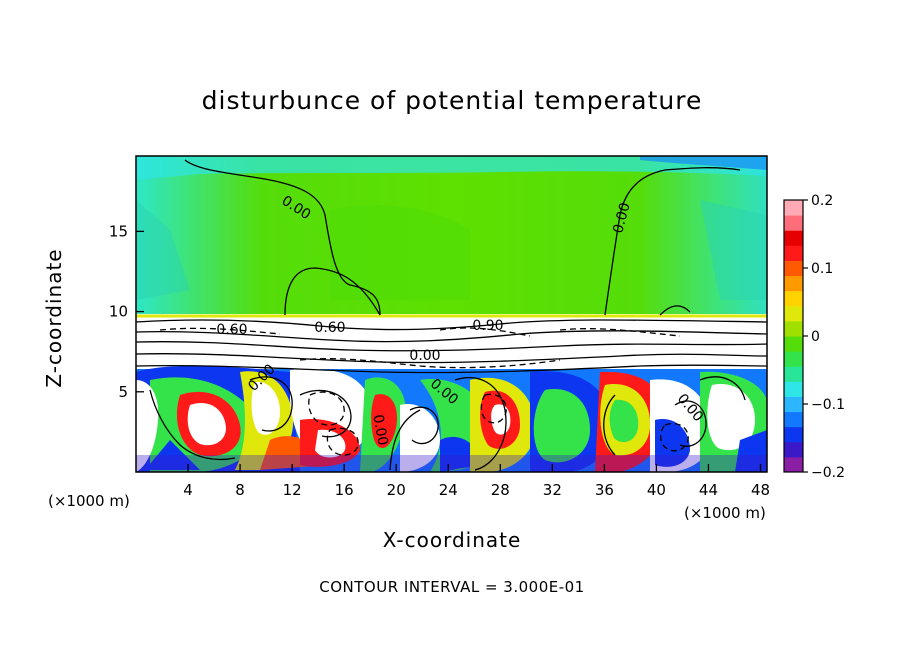 Image resolution: width=904 pixels, height=654 pixels. I want to click on colorbar-tick-label: −0.2, so click(828, 473).